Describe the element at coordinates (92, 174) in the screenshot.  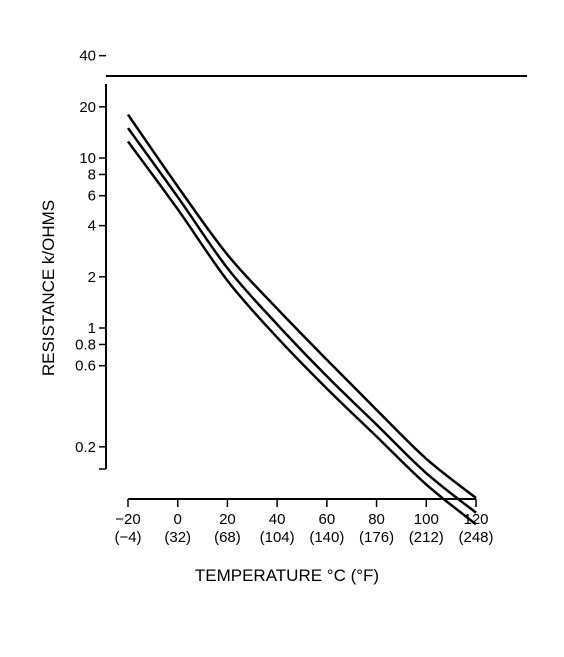
I see `y-tick-label: 8` at that location.